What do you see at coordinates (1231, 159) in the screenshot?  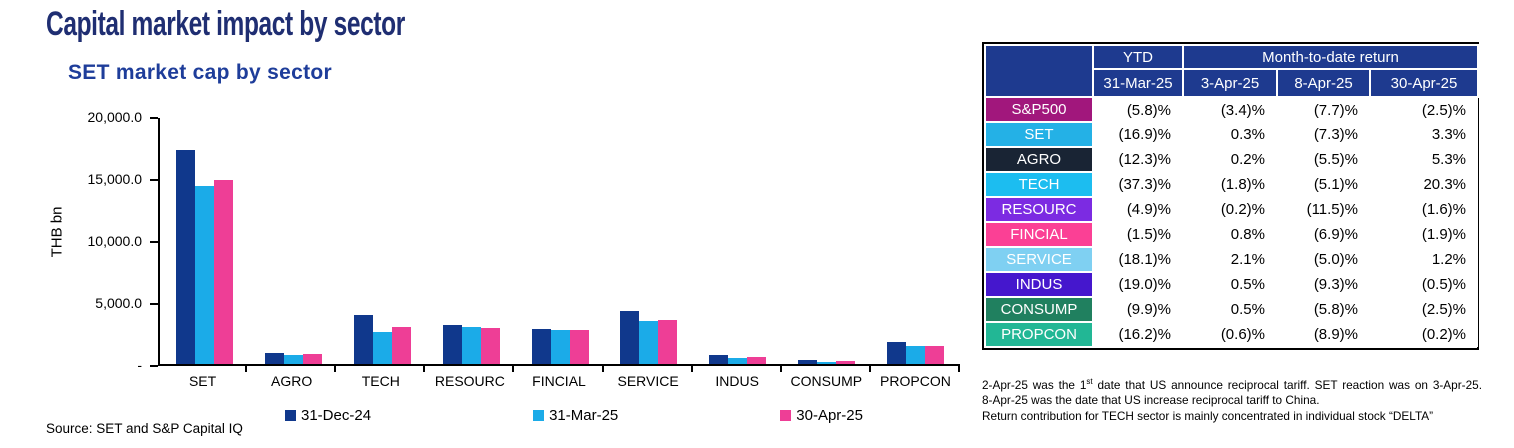 I see `table-row-agro: AGRO (12.3)% 0.2% (5.5)% 5.3%` at bounding box center [1231, 159].